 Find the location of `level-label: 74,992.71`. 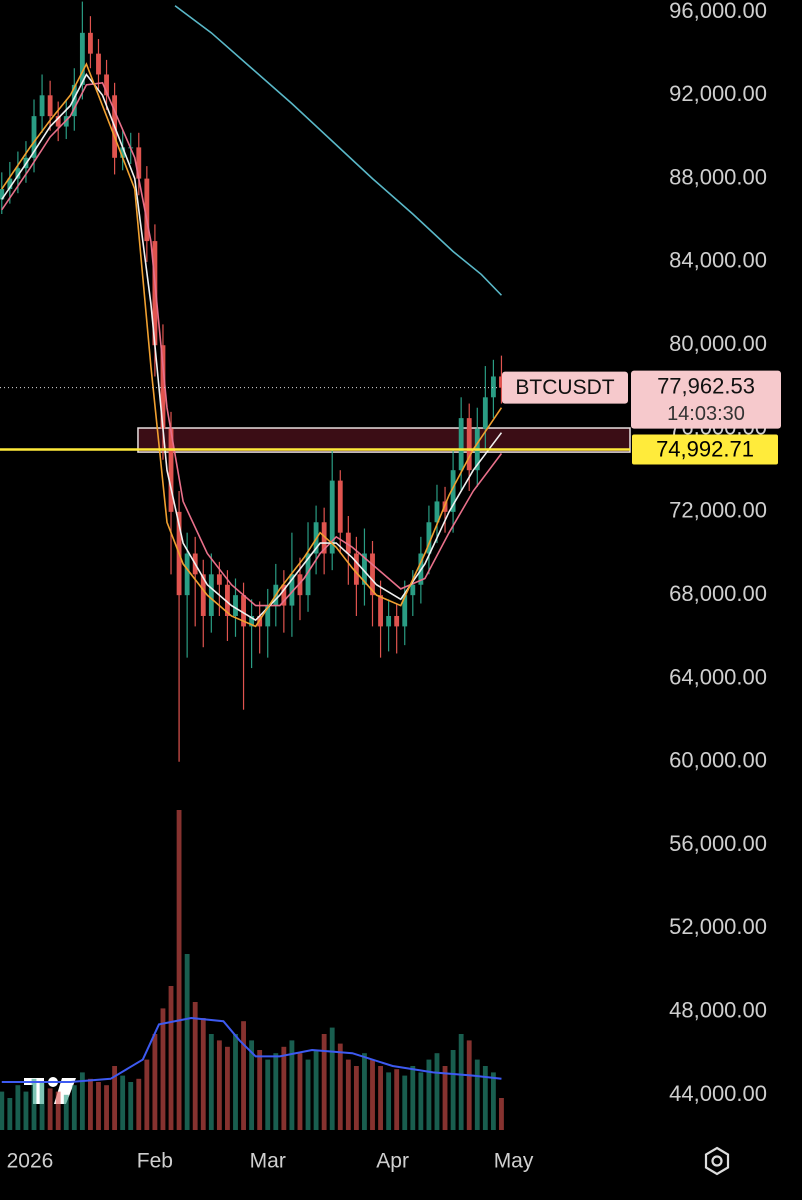

level-label: 74,992.71 is located at coordinates (705, 448).